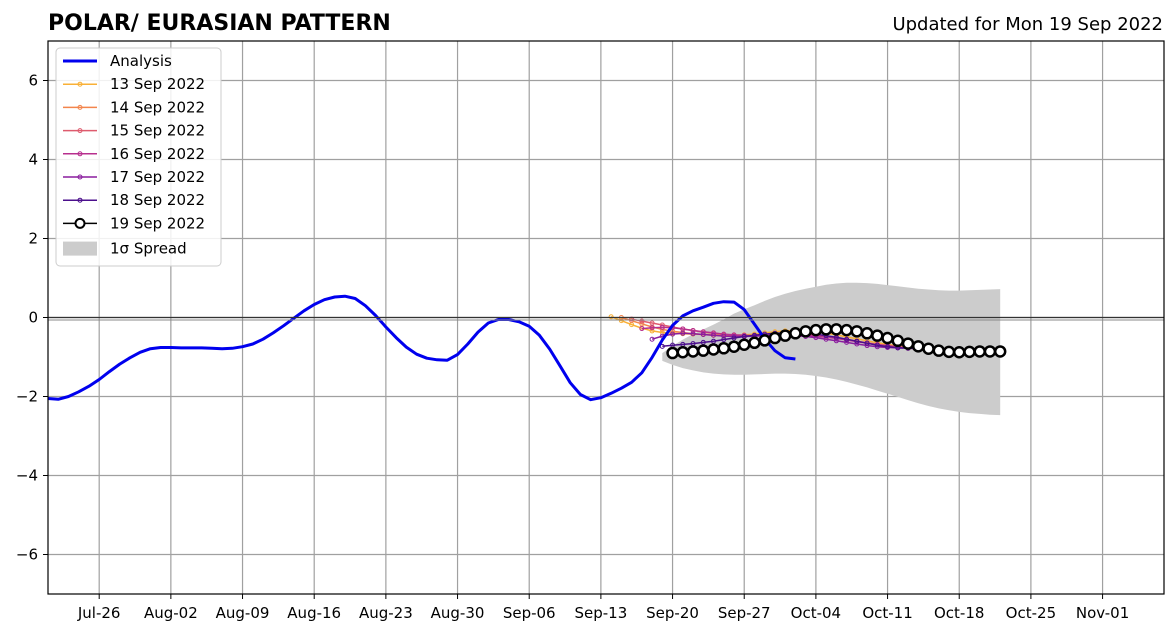 Image resolution: width=1176 pixels, height=633 pixels. I want to click on x-tick-label: Oct-11, so click(887, 613).